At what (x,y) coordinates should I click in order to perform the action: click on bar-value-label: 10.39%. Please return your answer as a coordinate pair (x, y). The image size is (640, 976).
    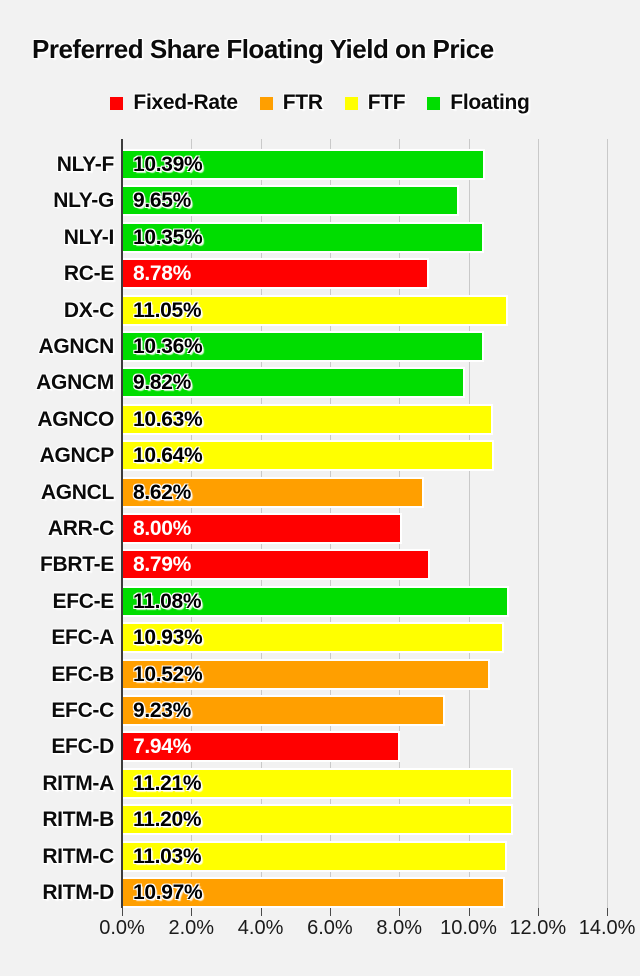
    Looking at the image, I should click on (168, 164).